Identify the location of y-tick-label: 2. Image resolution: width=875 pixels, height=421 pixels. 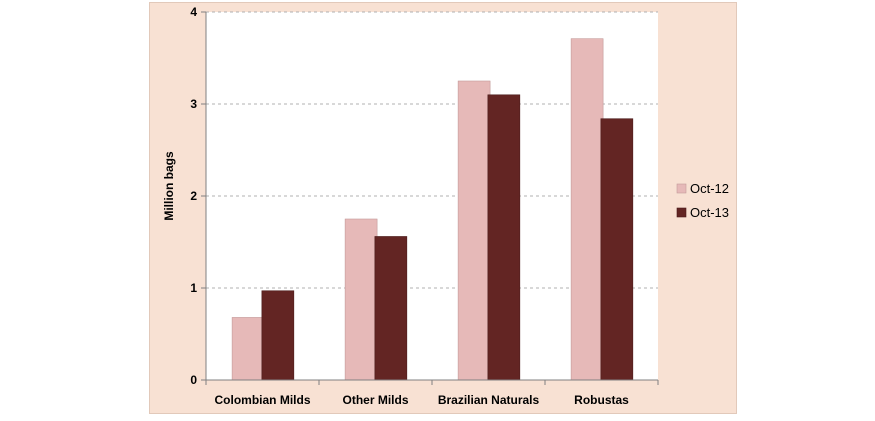
(193, 196).